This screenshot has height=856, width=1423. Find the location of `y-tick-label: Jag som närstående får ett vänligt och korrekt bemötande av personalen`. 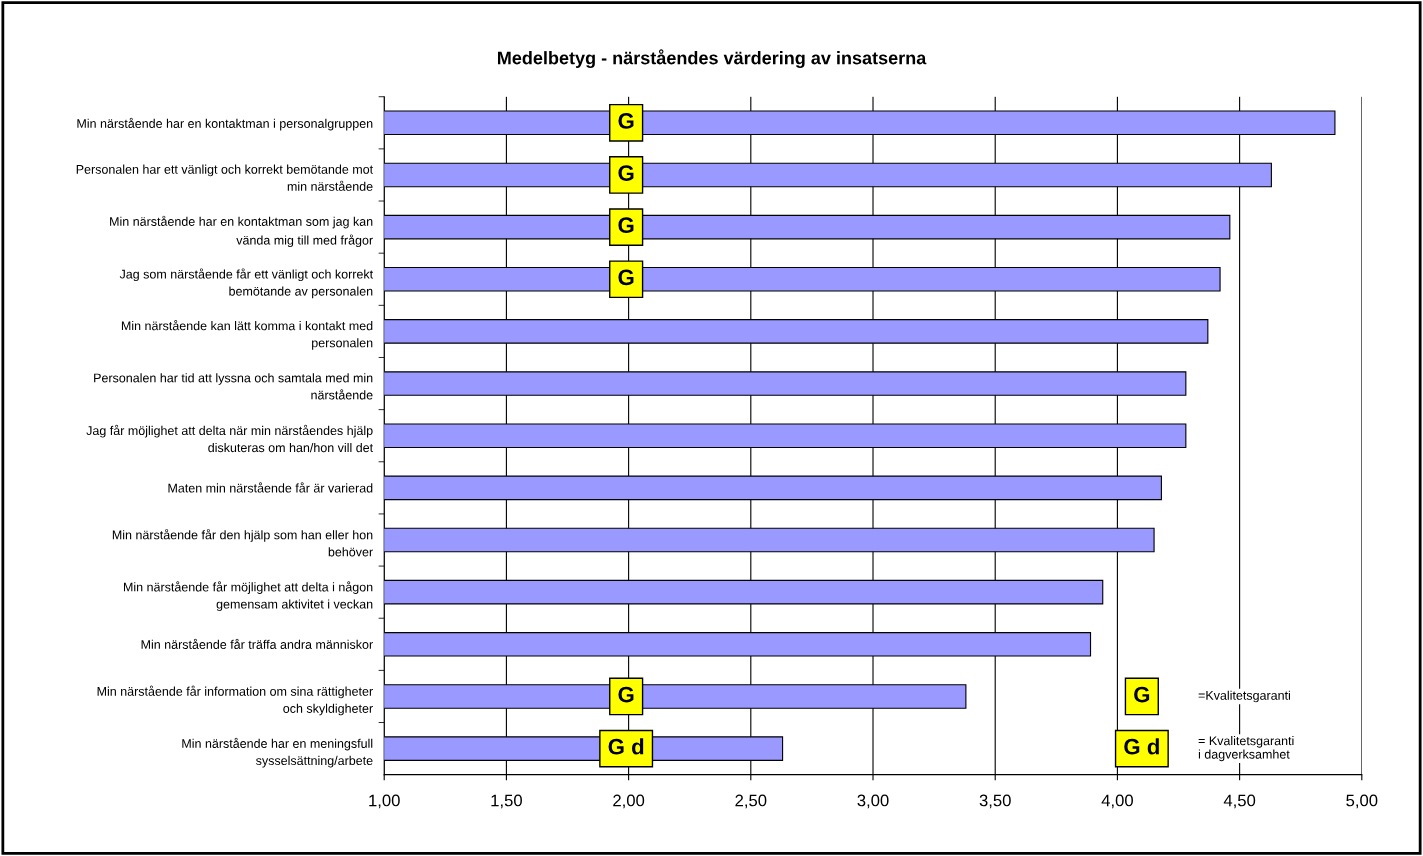

y-tick-label: Jag som närstående får ett vänligt och korrekt bemötande av personalen is located at coordinates (246, 283).